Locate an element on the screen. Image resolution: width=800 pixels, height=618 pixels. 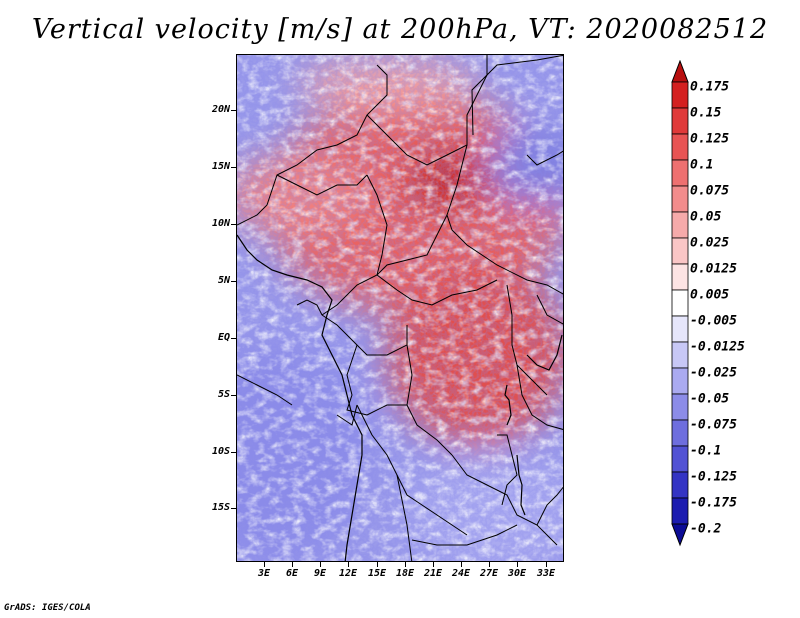
lat-tick-label: 20N is located at coordinates (220, 109).